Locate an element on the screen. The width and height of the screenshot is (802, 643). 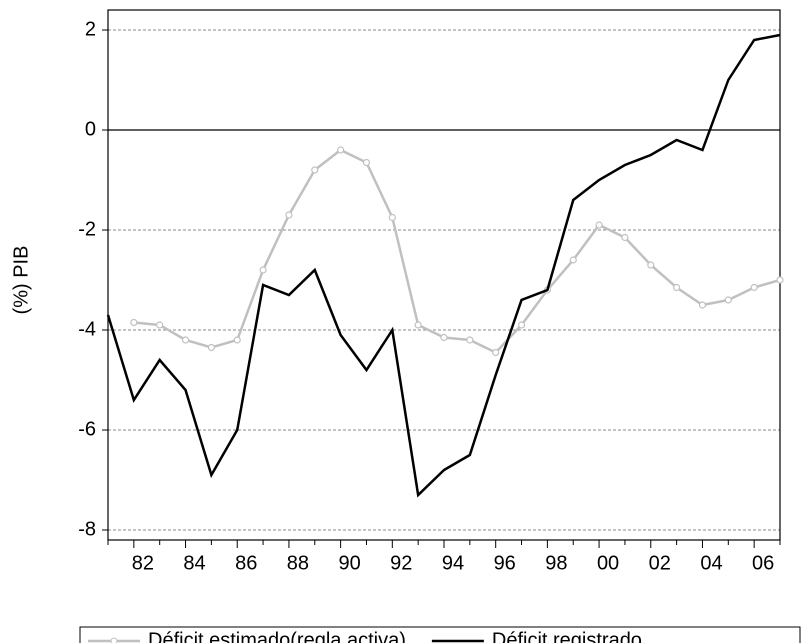
y-tick-label: -8 is located at coordinates (87, 529).